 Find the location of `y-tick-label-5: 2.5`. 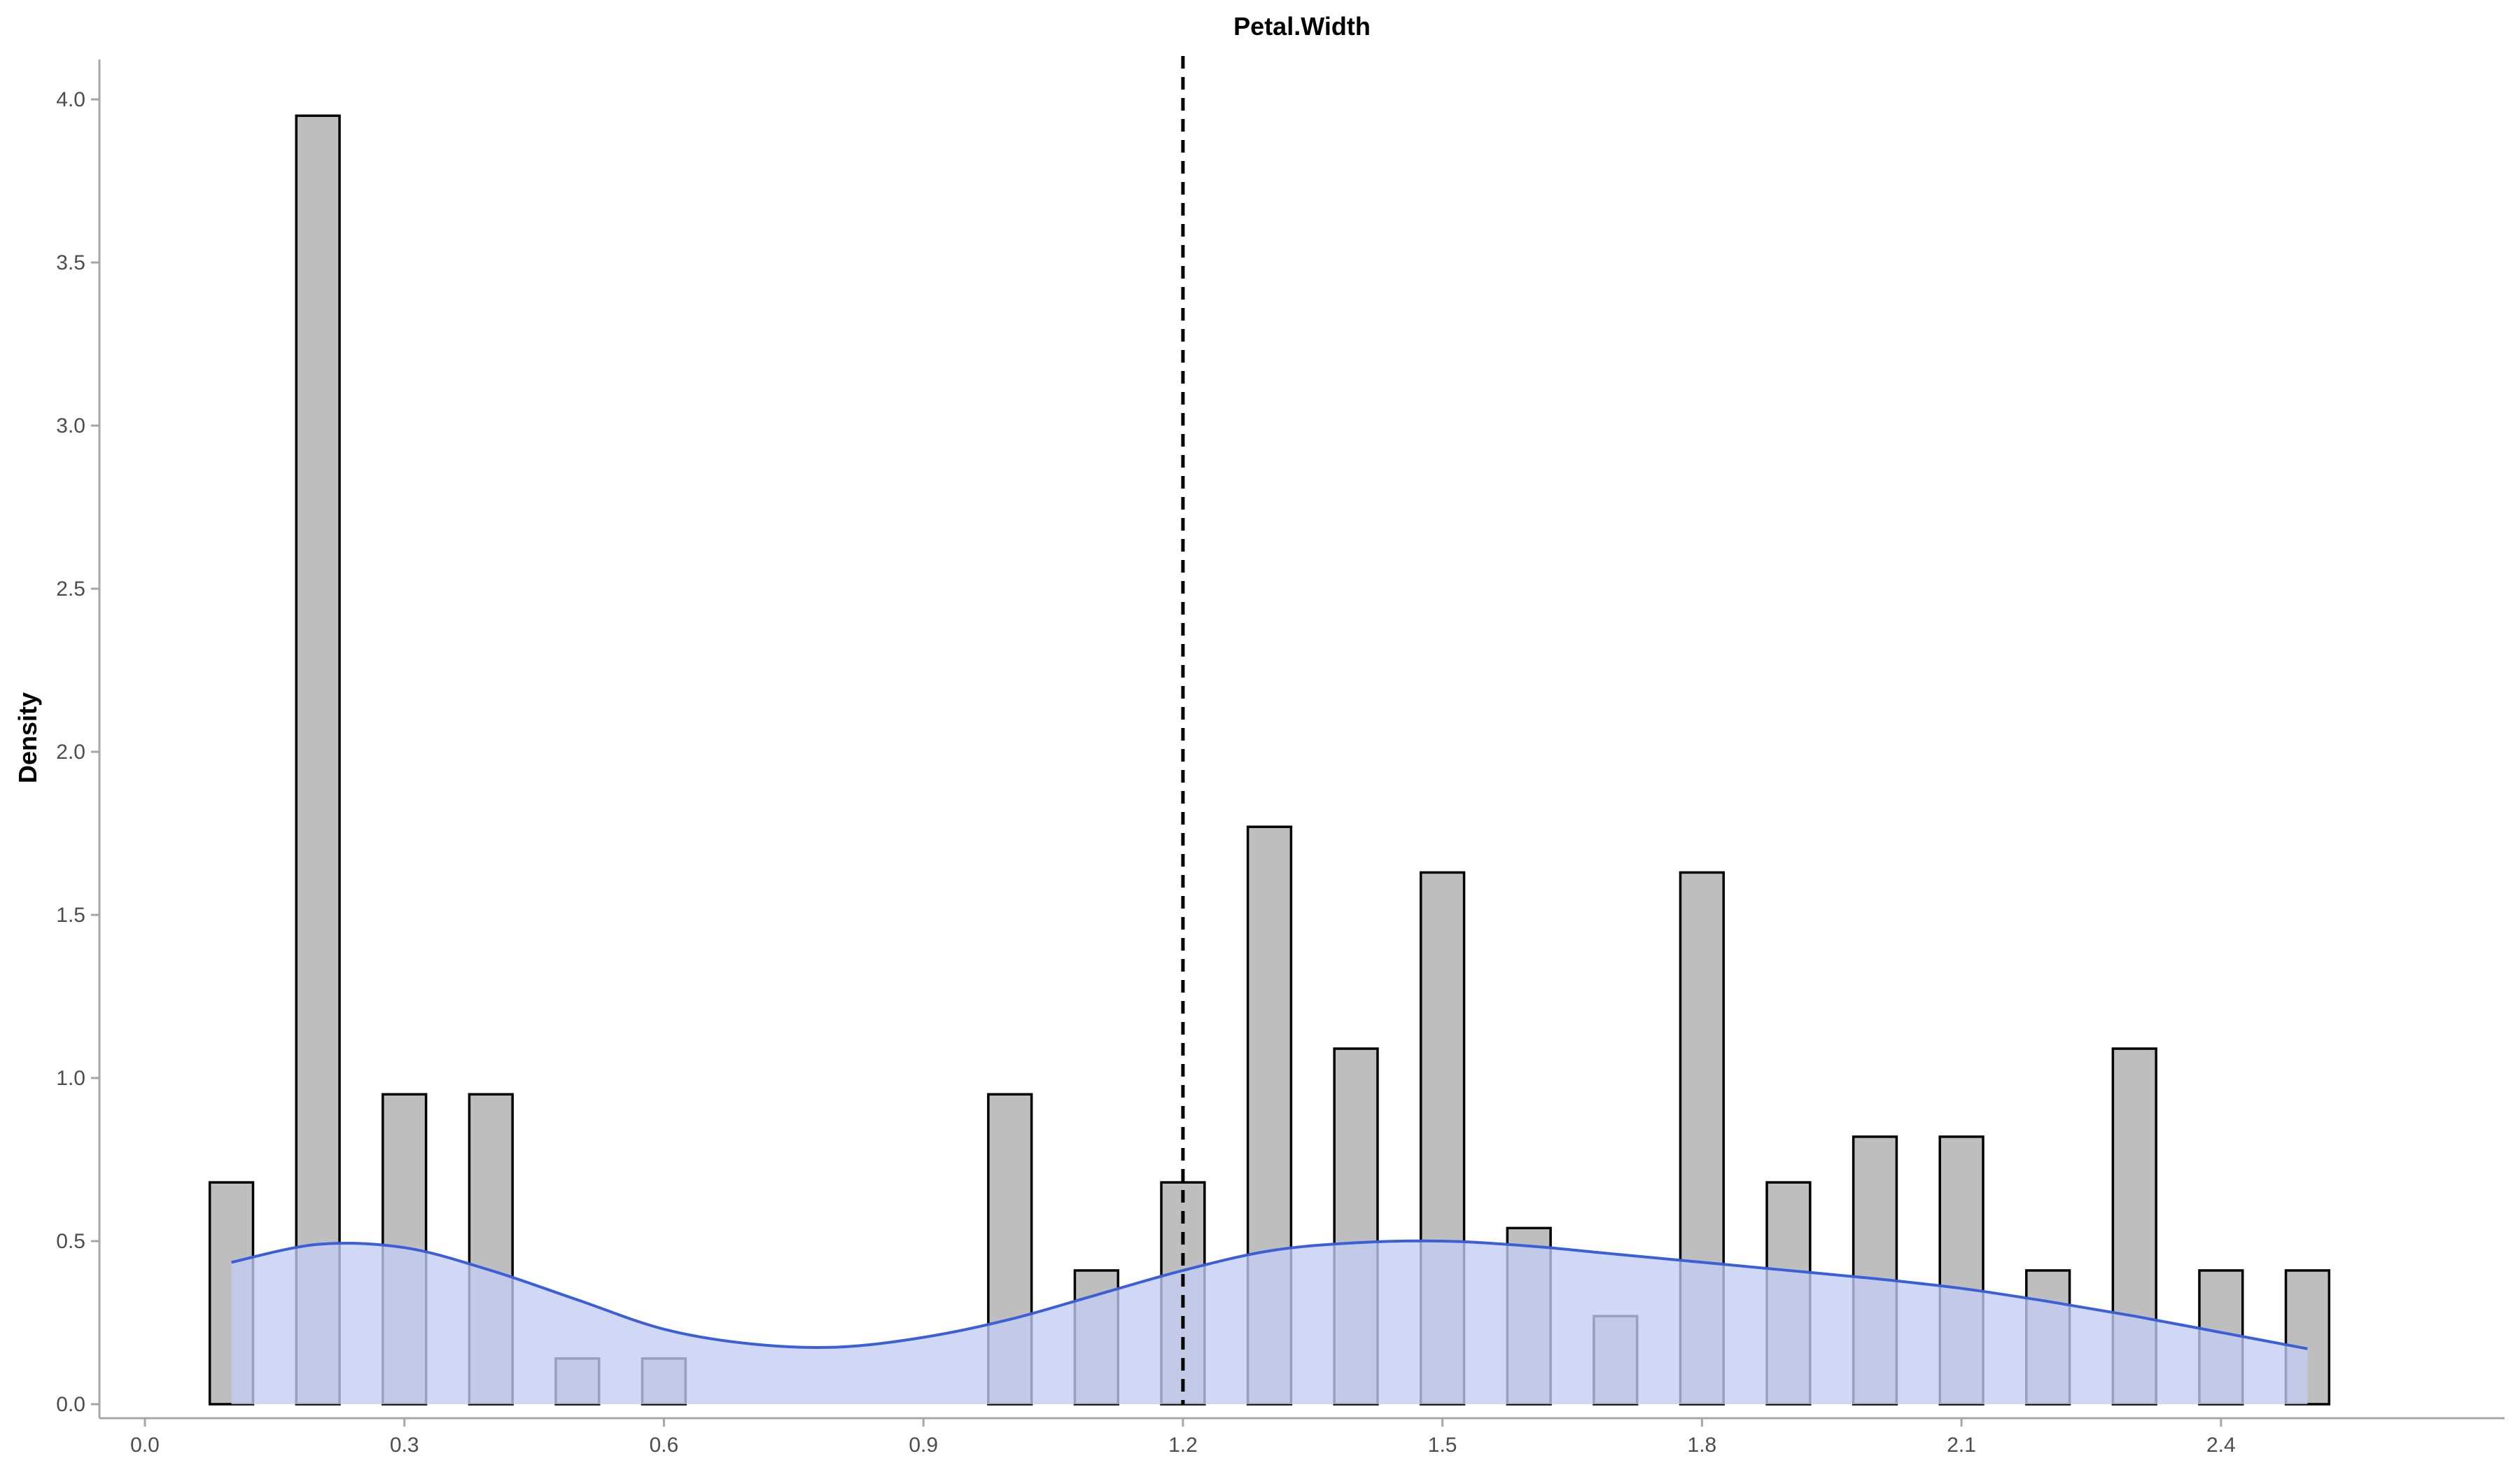

y-tick-label-5: 2.5 is located at coordinates (70, 589).